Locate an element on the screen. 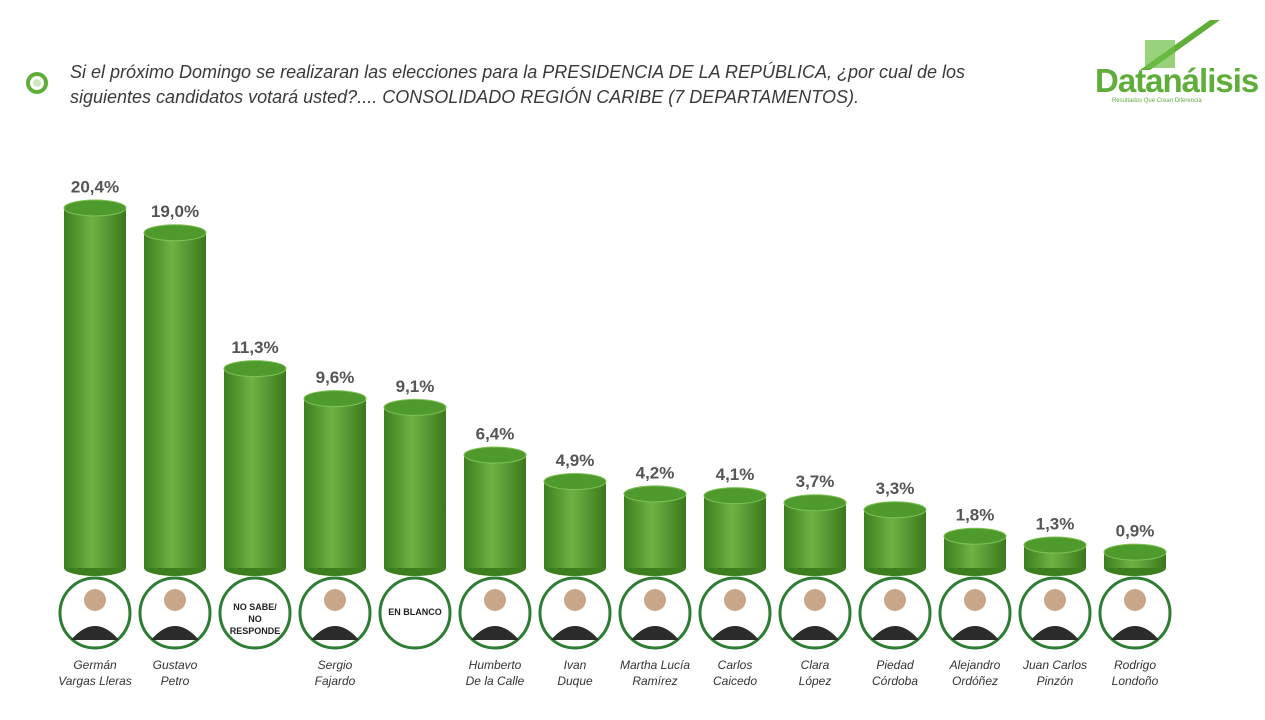 This screenshot has height=720, width=1265. tagline: Resultados Que Crean Diferencia is located at coordinates (1157, 101).